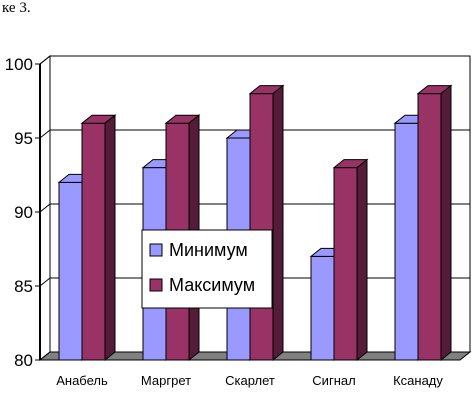  I want to click on x-category-label: Маргрет, so click(166, 380).